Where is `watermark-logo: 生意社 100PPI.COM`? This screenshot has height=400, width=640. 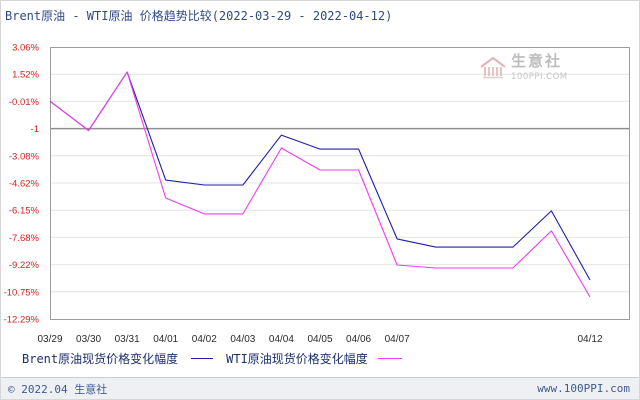 watermark-logo: 生意社 100PPI.COM is located at coordinates (523, 68).